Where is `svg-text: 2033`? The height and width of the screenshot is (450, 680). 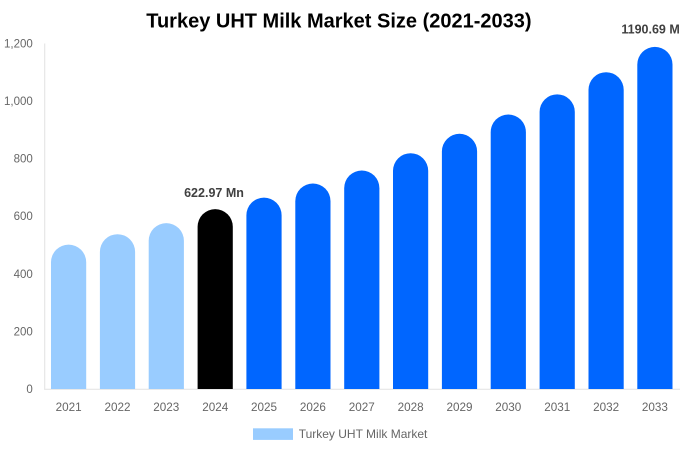
svg-text: 2033 is located at coordinates (655, 407).